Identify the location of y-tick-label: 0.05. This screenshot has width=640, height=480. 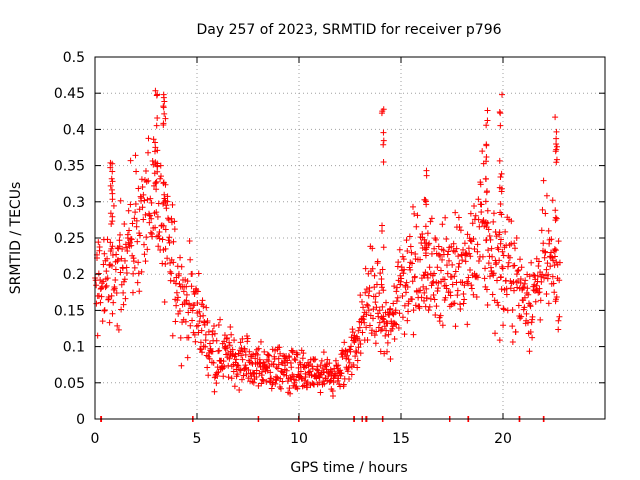
(69, 384).